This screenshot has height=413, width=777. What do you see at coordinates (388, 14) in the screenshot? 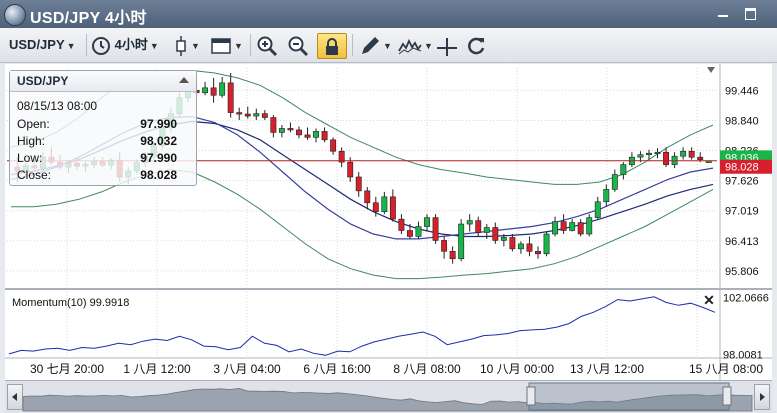
I see `title-bar: USD/JPY 4小时` at bounding box center [388, 14].